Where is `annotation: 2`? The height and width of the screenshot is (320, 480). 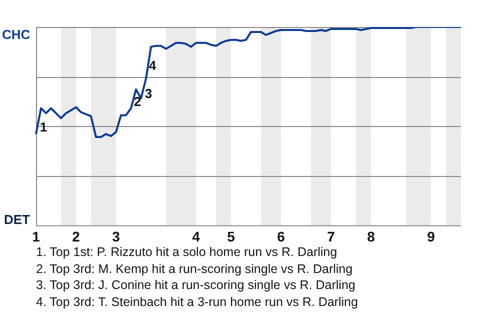 annotation: 2 is located at coordinates (138, 101).